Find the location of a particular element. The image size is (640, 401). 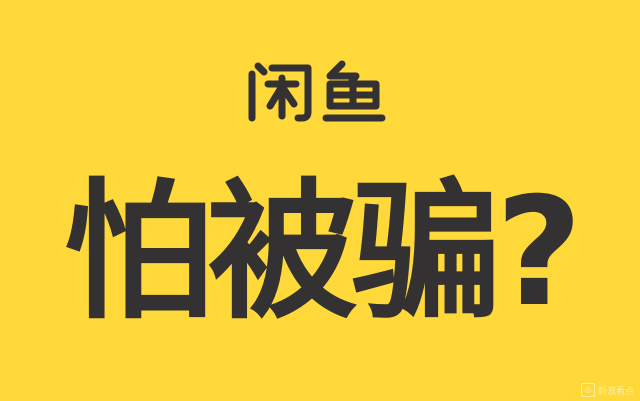

watermark-logo-icon: ◎ is located at coordinates (587, 390).